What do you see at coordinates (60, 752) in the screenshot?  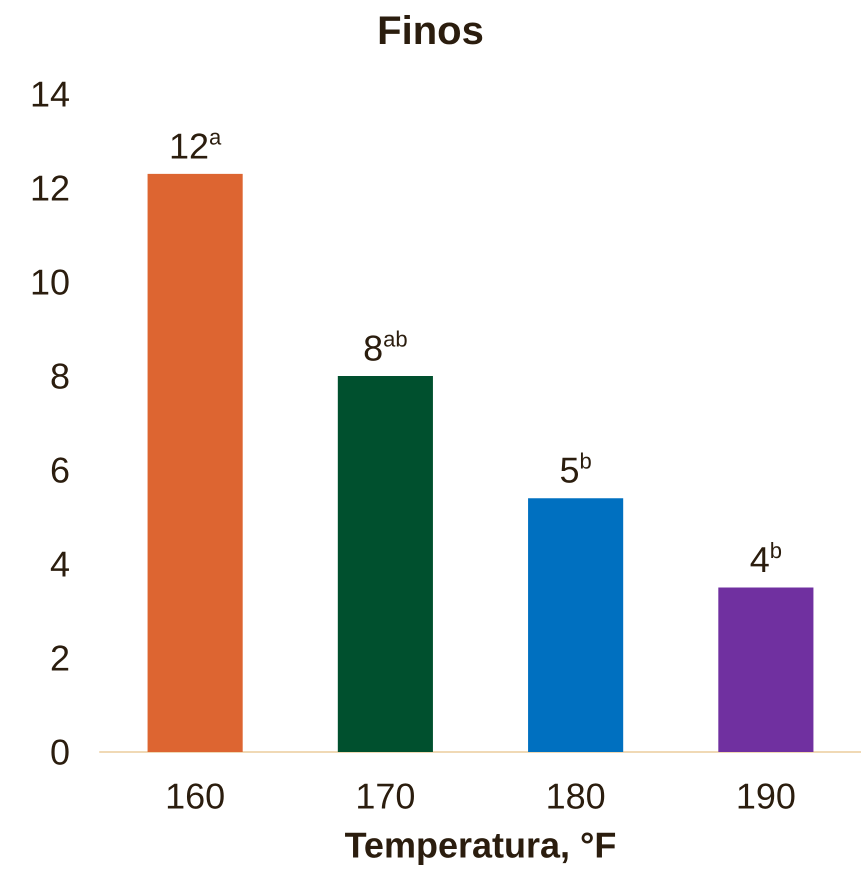 I see `y-tick-label: 0` at bounding box center [60, 752].